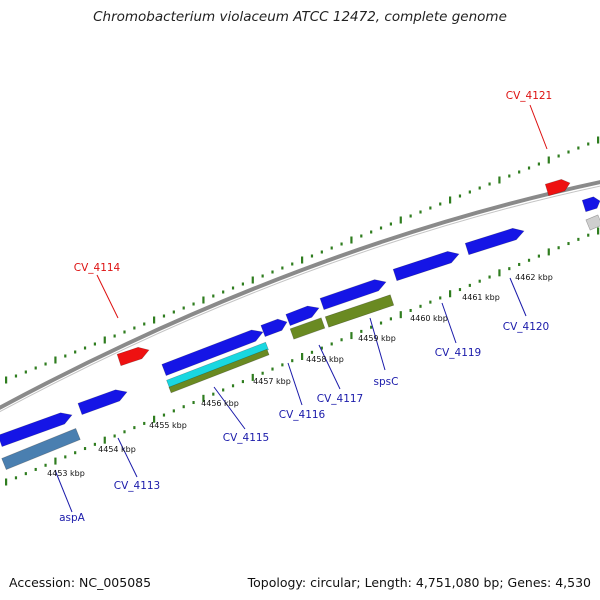 This screenshot has height=600, width=600. I want to click on gene-label: CV_4115, so click(246, 438).